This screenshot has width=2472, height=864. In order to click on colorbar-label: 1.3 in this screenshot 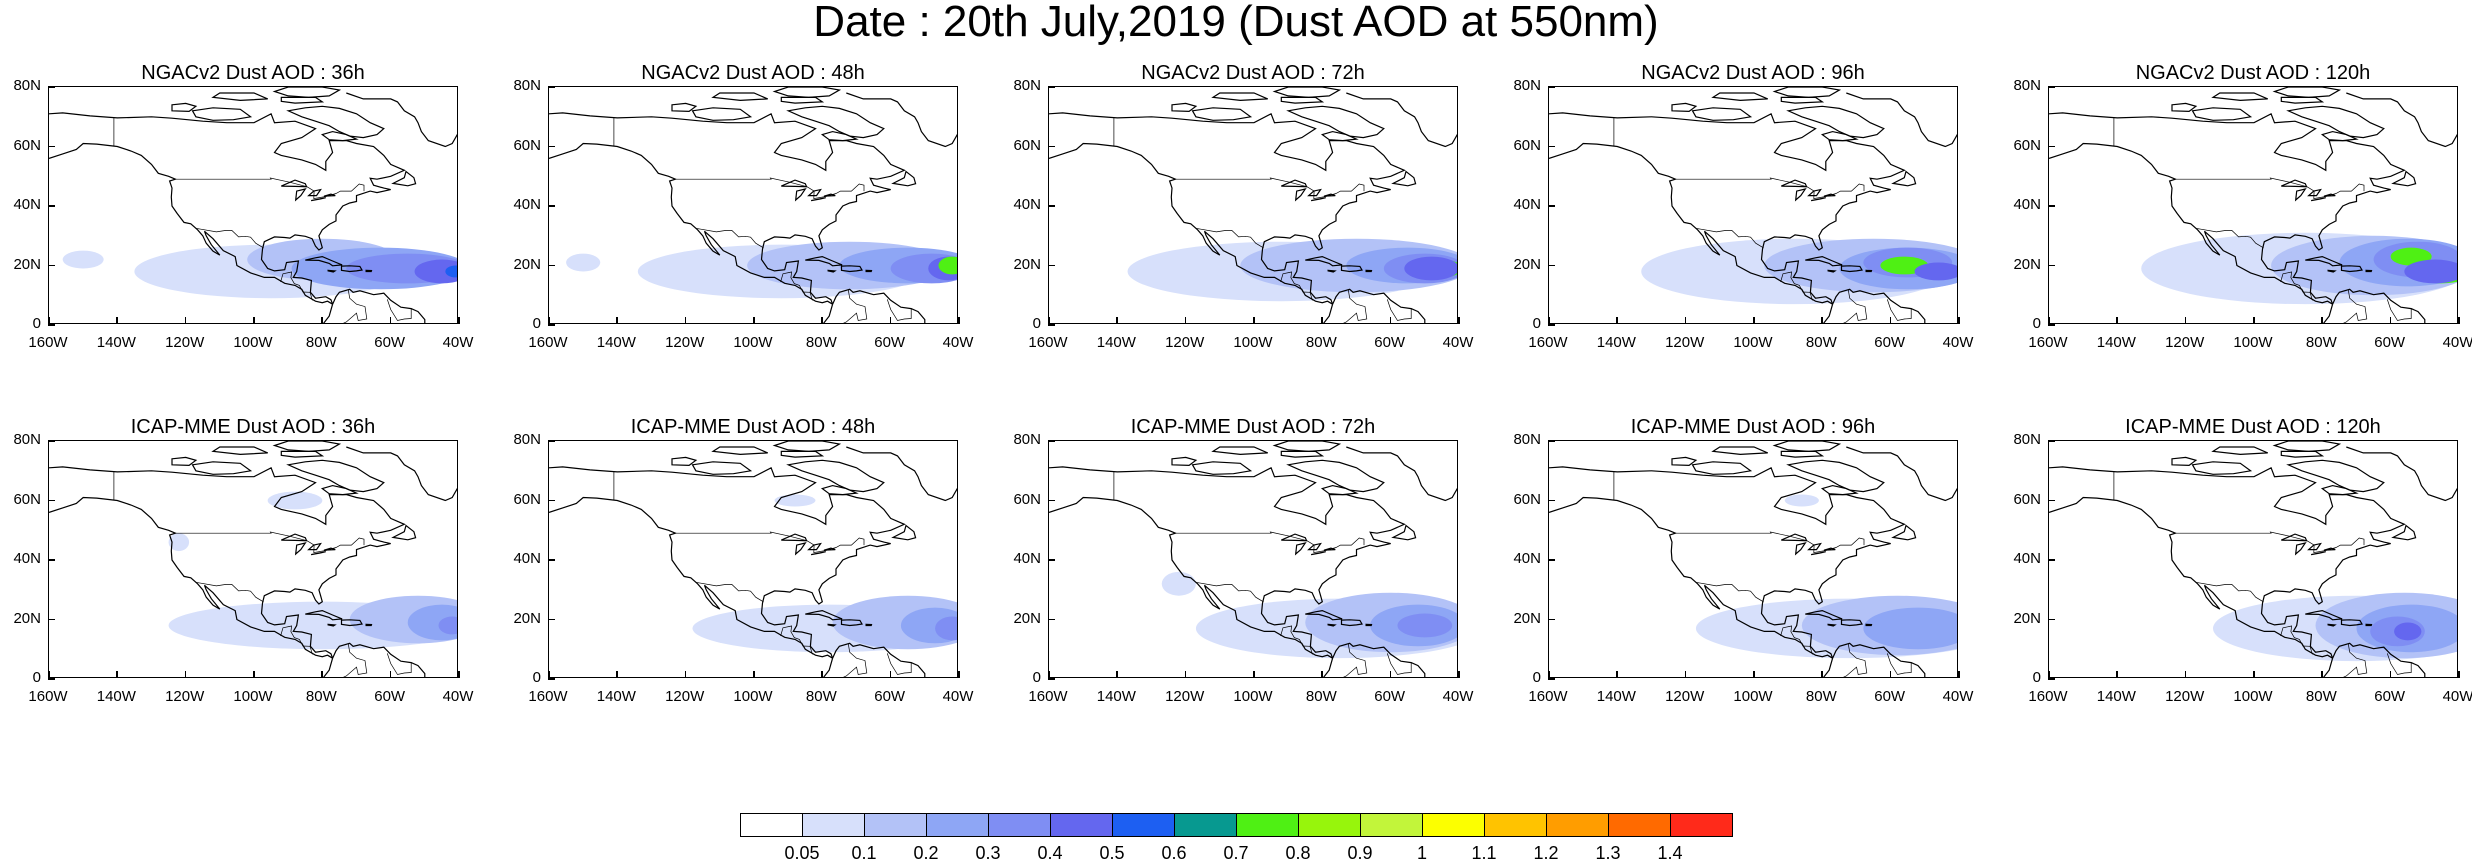, I will do `click(1608, 853)`.